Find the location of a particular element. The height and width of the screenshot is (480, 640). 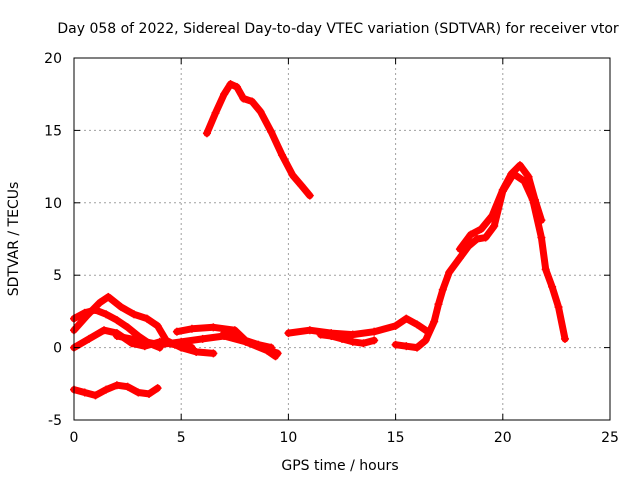

x-tick-label: 0 is located at coordinates (74, 438).